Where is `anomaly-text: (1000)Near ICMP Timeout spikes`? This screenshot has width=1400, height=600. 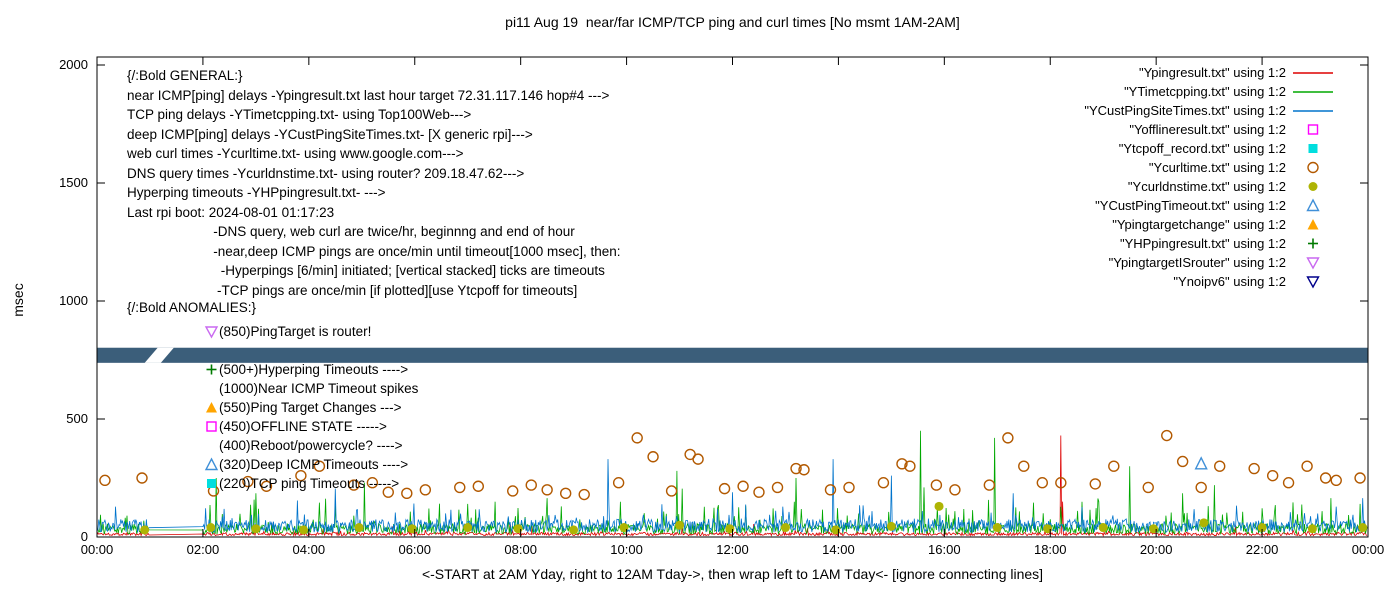
anomaly-text: (1000)Near ICMP Timeout spikes is located at coordinates (319, 388).